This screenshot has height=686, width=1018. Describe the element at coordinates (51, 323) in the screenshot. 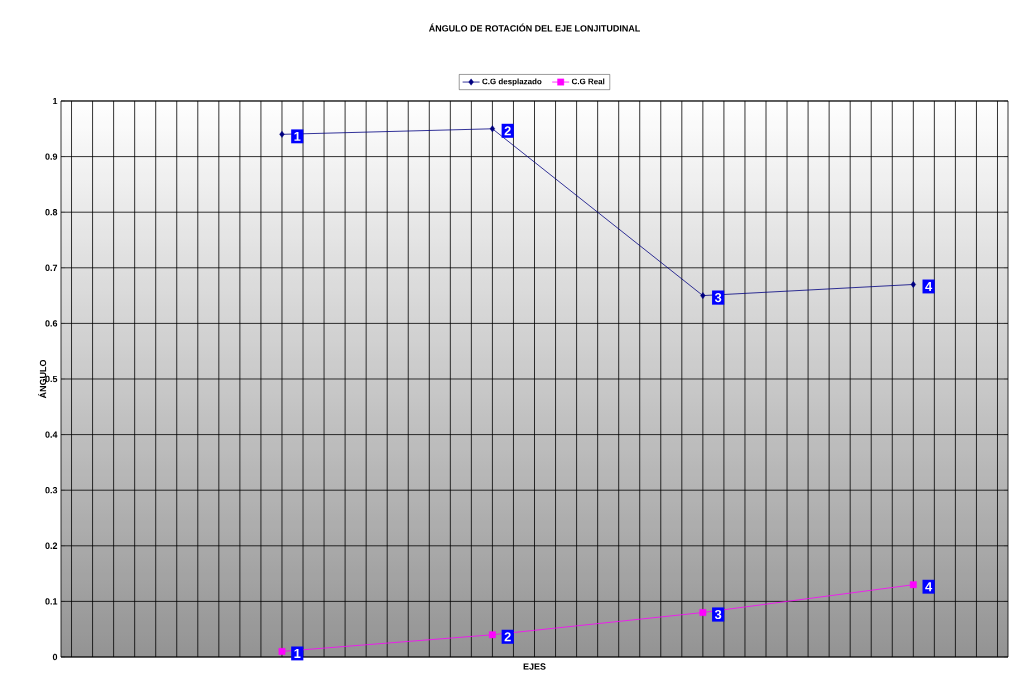

I see `y-tick-label: 0.6` at that location.